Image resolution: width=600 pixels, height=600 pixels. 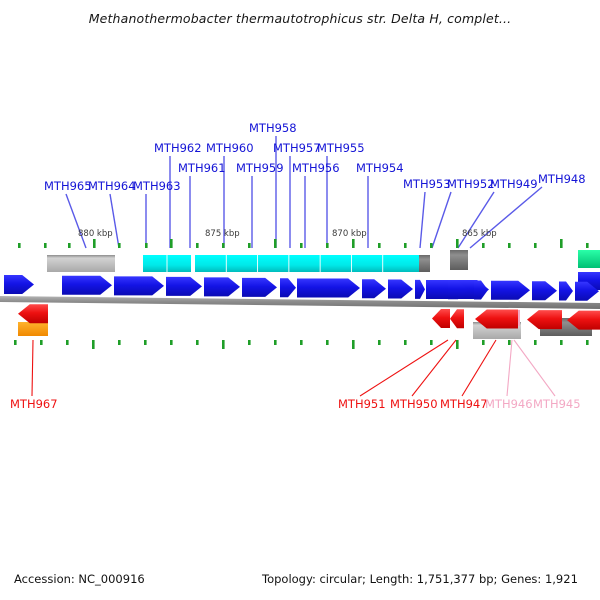 What do you see at coordinates (297, 148) in the screenshot?
I see `gene-label-MTH957: MTH957` at bounding box center [297, 148].